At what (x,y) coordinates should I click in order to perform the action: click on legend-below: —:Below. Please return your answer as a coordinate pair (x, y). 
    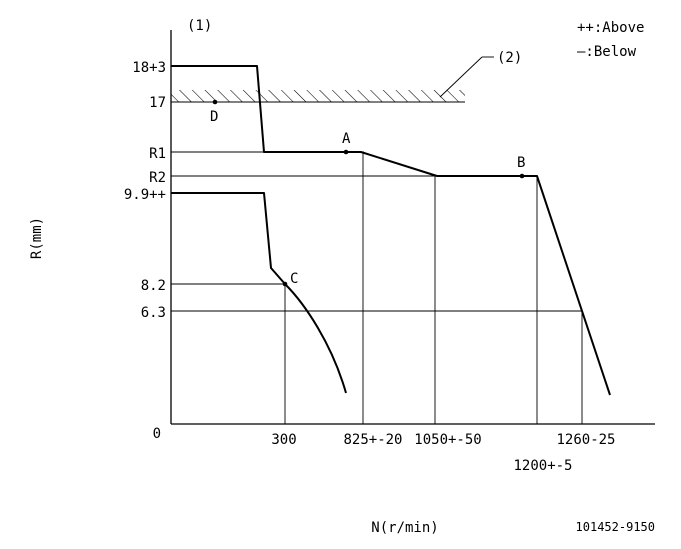
    Looking at the image, I should click on (607, 52).